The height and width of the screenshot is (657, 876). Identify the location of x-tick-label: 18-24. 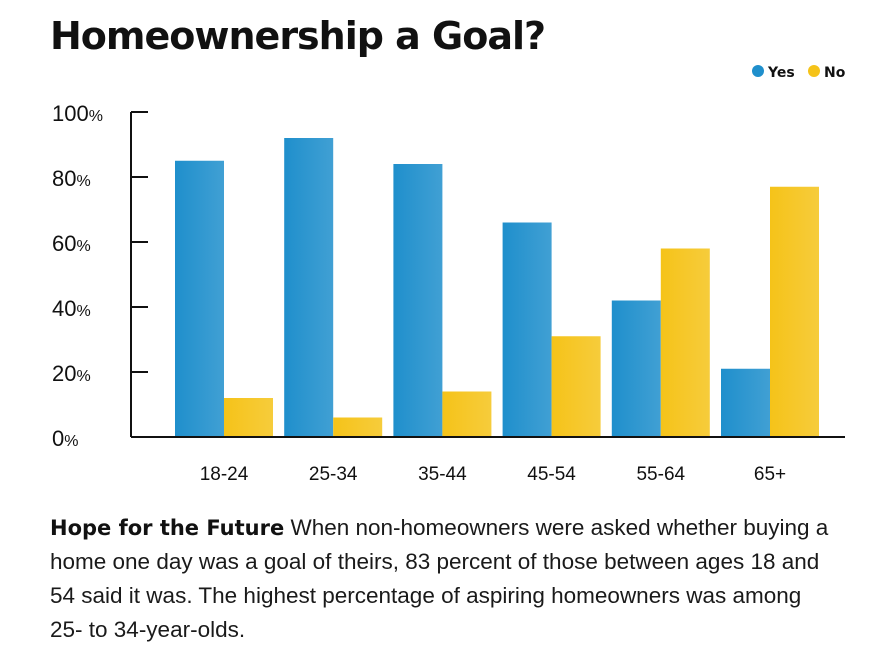
(224, 474).